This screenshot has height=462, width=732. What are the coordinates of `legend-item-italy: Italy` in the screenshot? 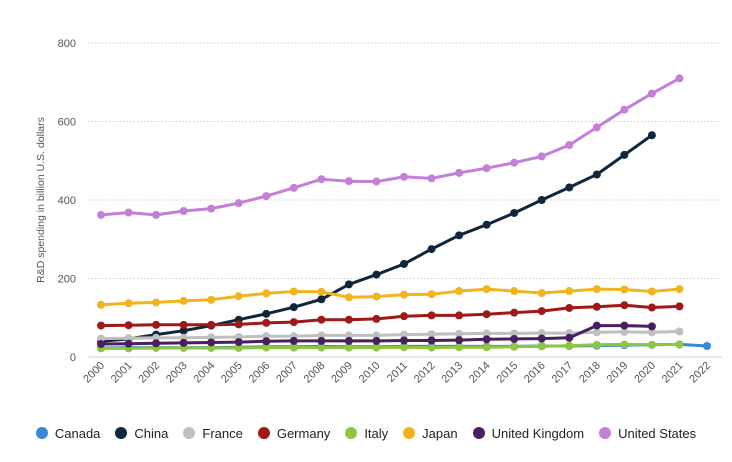 It's located at (366, 433).